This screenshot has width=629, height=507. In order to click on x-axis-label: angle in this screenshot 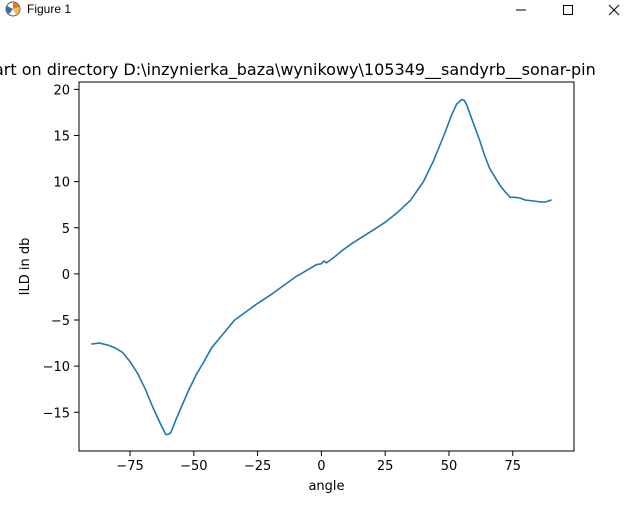, I will do `click(326, 486)`.